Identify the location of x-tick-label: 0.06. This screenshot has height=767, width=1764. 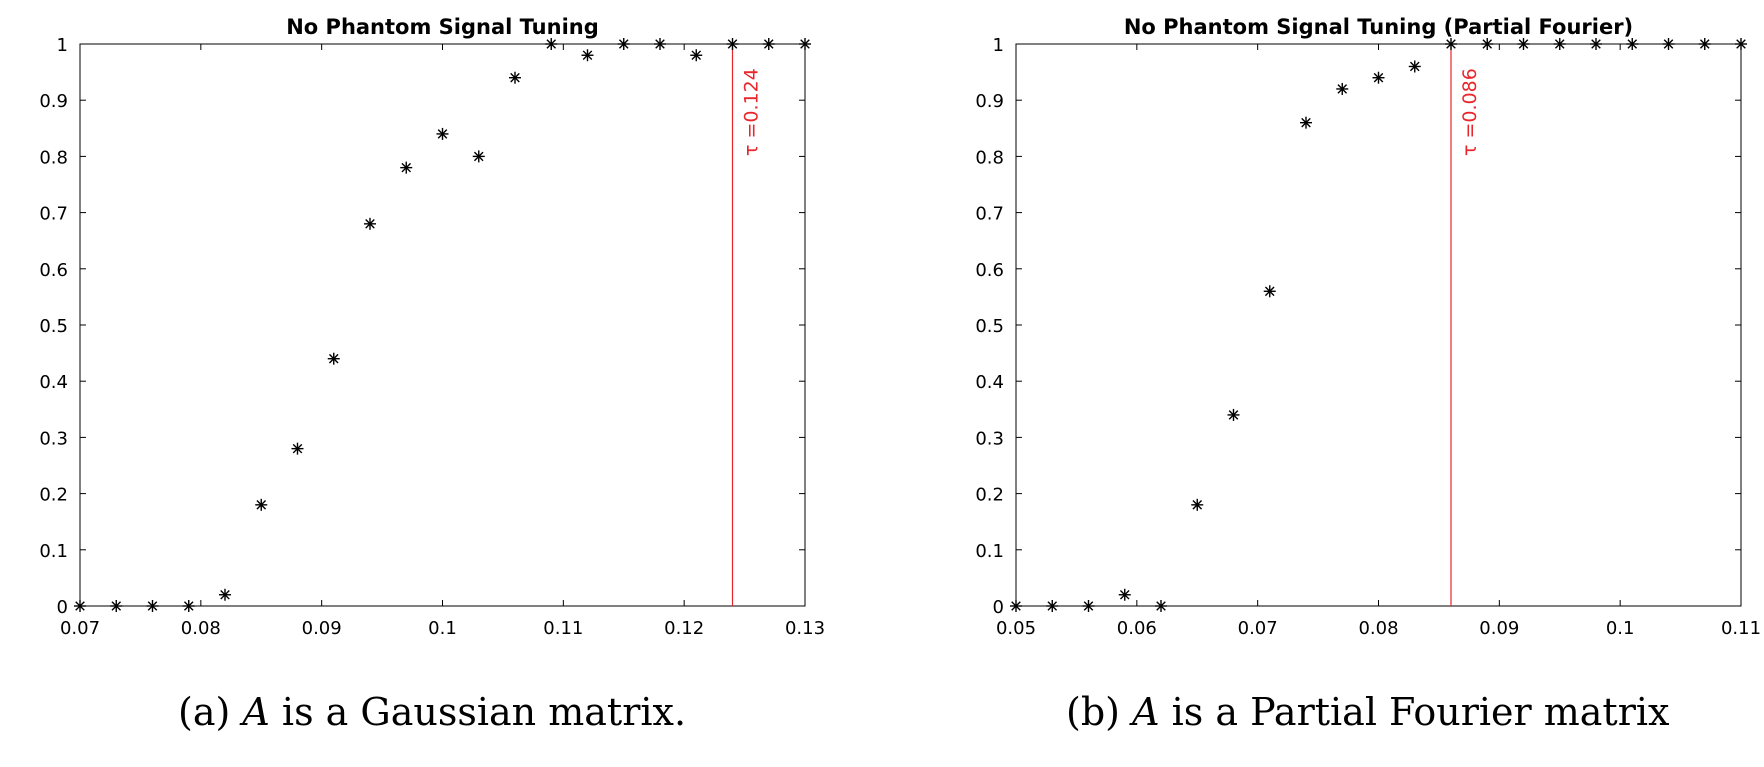
(1137, 628).